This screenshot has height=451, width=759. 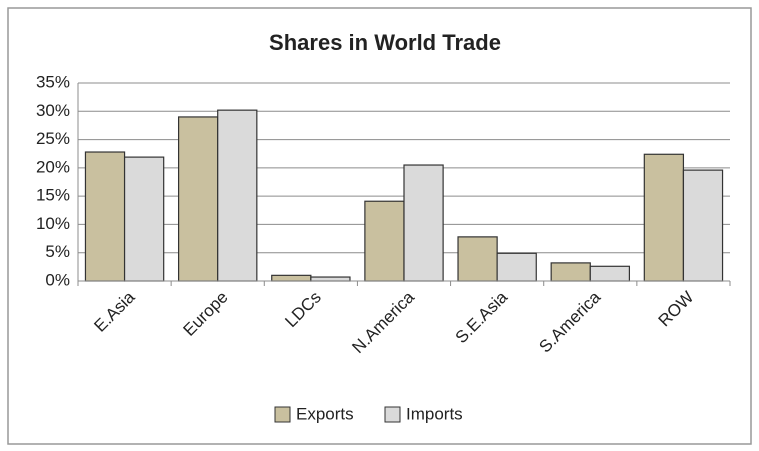 I want to click on legend-label: Exports, so click(x=325, y=413).